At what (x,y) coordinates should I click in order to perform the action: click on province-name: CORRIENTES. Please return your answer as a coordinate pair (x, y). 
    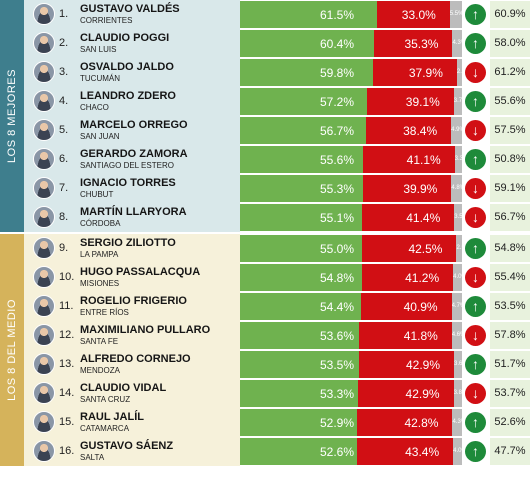
    Looking at the image, I should click on (106, 20).